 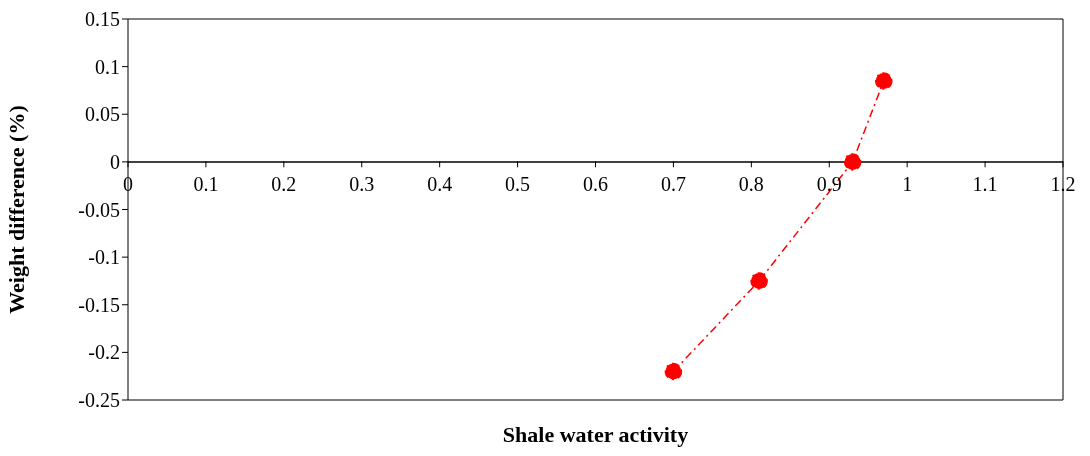 What do you see at coordinates (595, 184) in the screenshot?
I see `x-tick-label: 0.6` at bounding box center [595, 184].